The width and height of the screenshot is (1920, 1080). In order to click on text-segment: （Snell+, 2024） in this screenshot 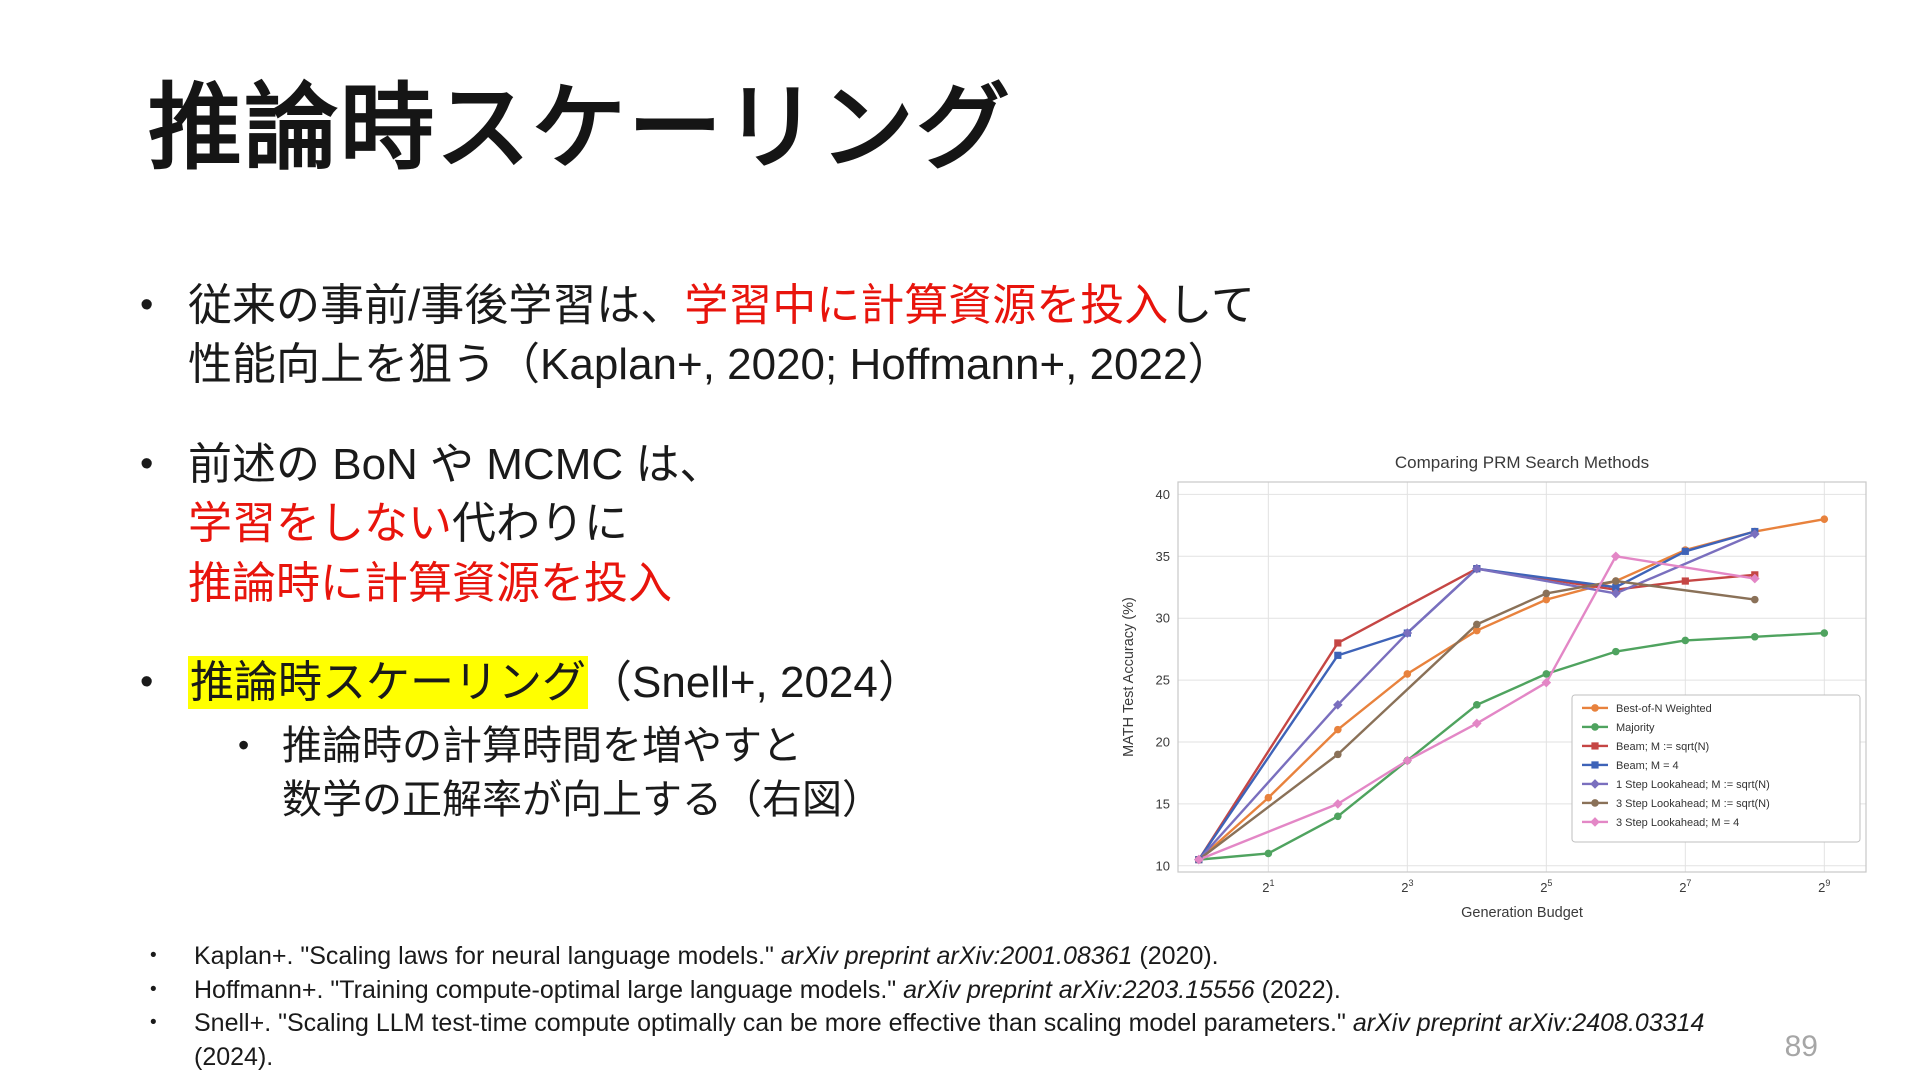, I will do `click(755, 682)`.